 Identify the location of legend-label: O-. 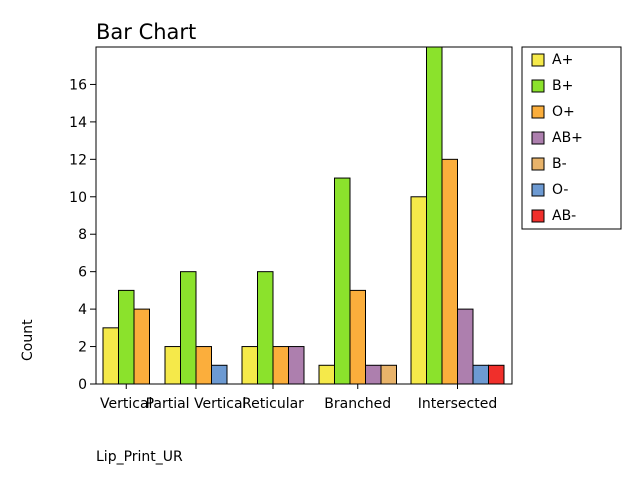
(560, 190).